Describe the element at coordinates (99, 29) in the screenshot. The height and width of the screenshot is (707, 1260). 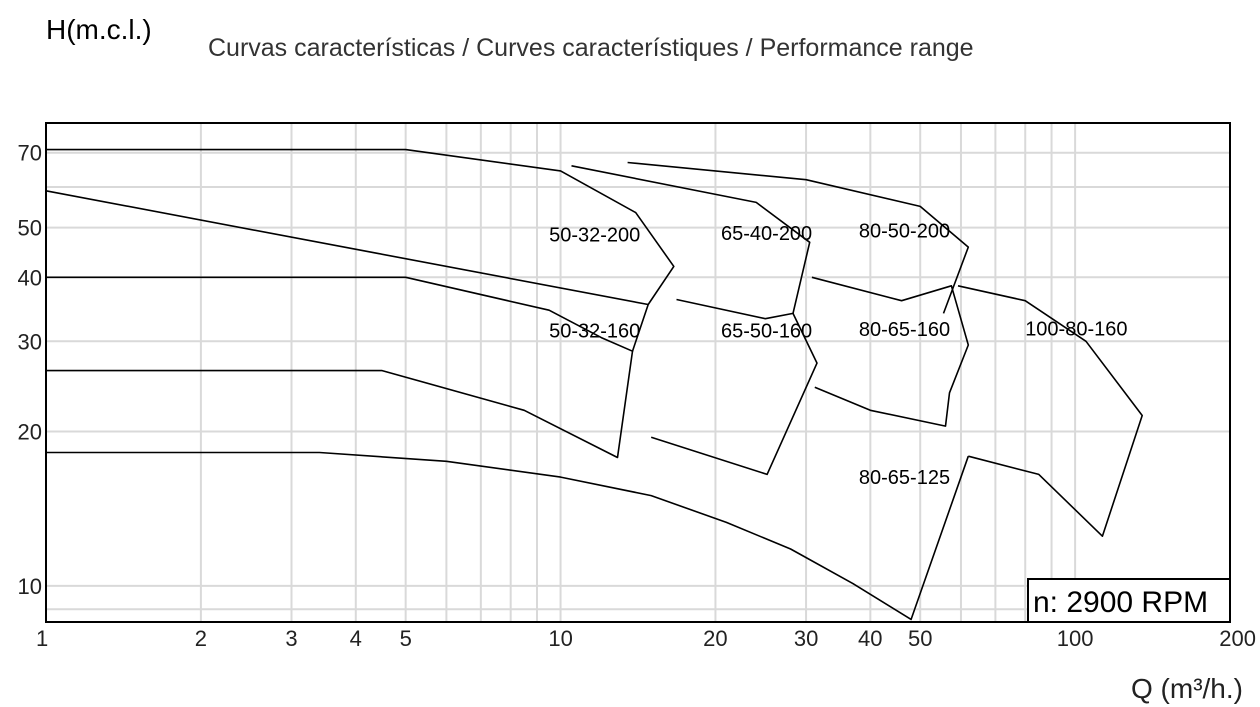
I see `y-axis-title: H(m.c.l.)` at that location.